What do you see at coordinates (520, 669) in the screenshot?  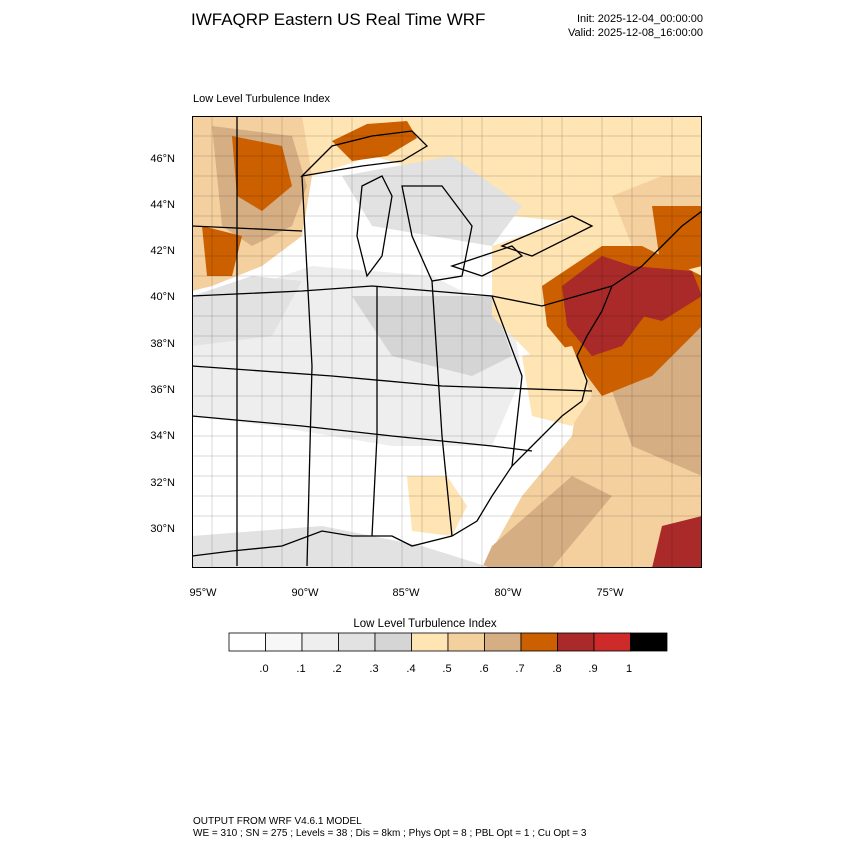 I see `colorbar-label: .7` at bounding box center [520, 669].